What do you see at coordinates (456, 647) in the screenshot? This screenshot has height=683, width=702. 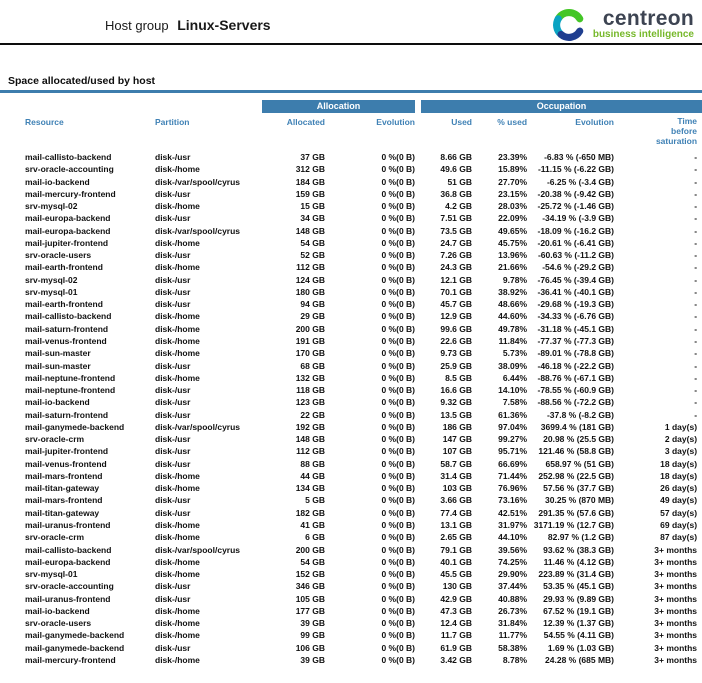 I see `cell-used: 61.9 GB` at bounding box center [456, 647].